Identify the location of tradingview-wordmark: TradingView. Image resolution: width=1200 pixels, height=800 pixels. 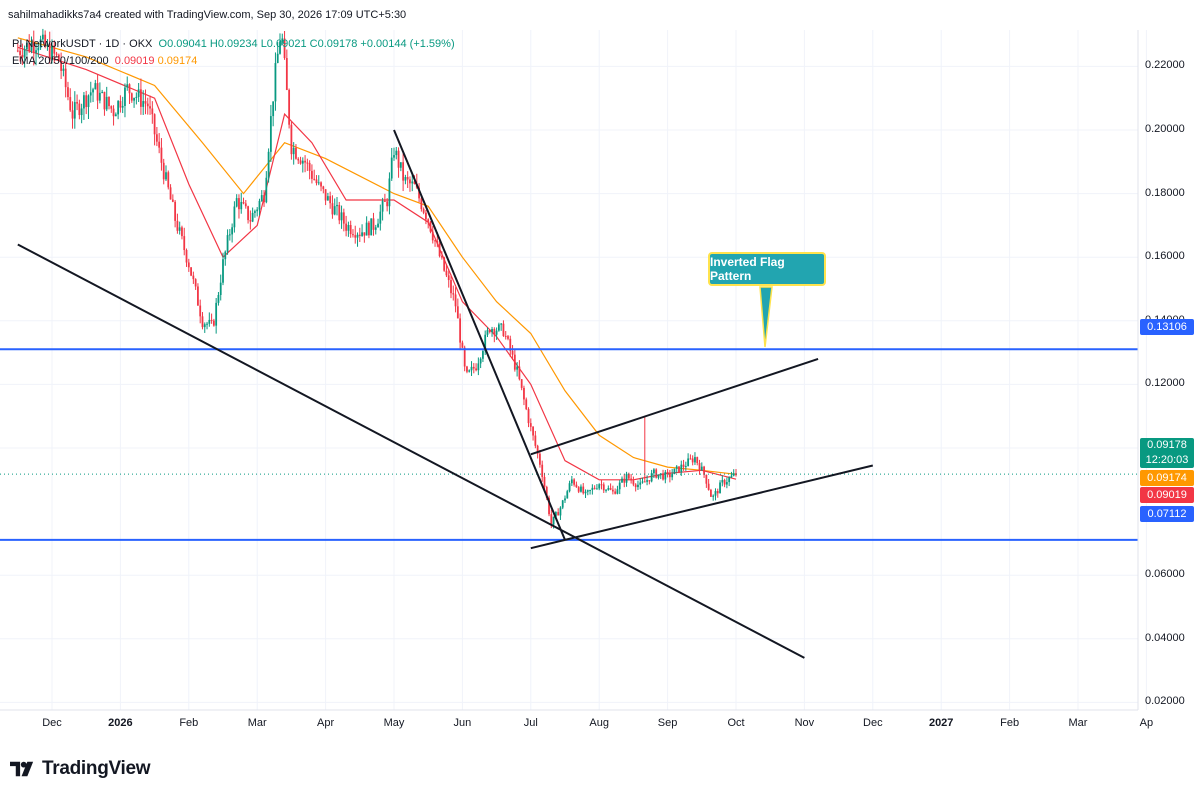
(96, 768).